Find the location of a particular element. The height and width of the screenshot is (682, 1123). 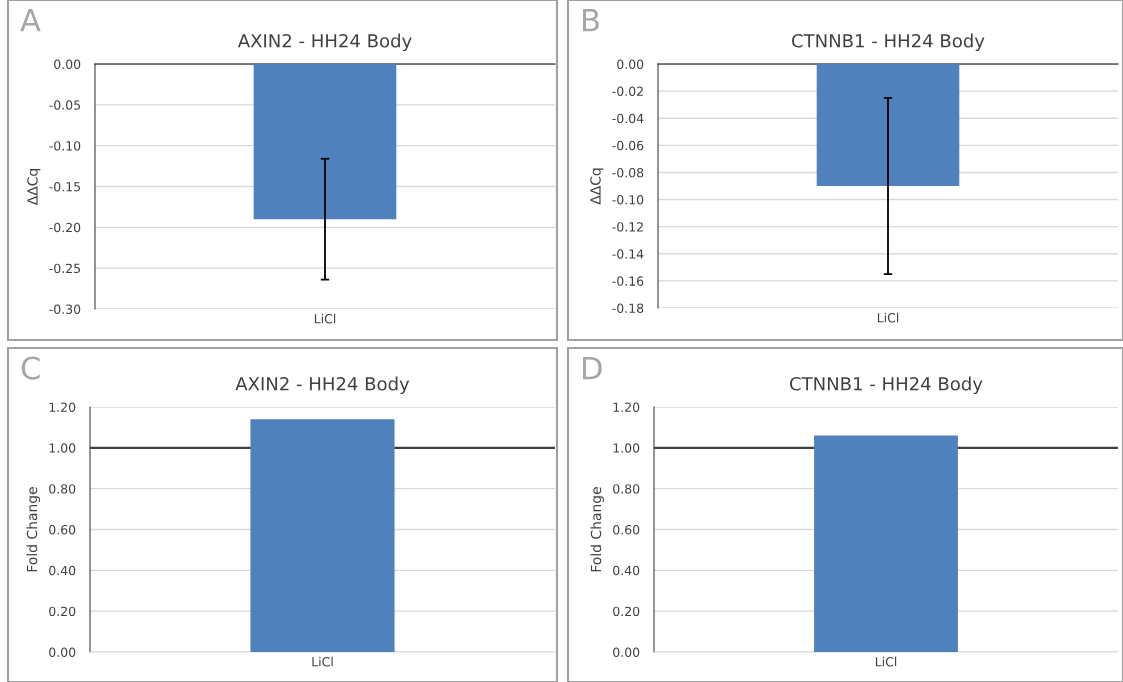

y-tick-label: -0.05 is located at coordinates (65, 105).